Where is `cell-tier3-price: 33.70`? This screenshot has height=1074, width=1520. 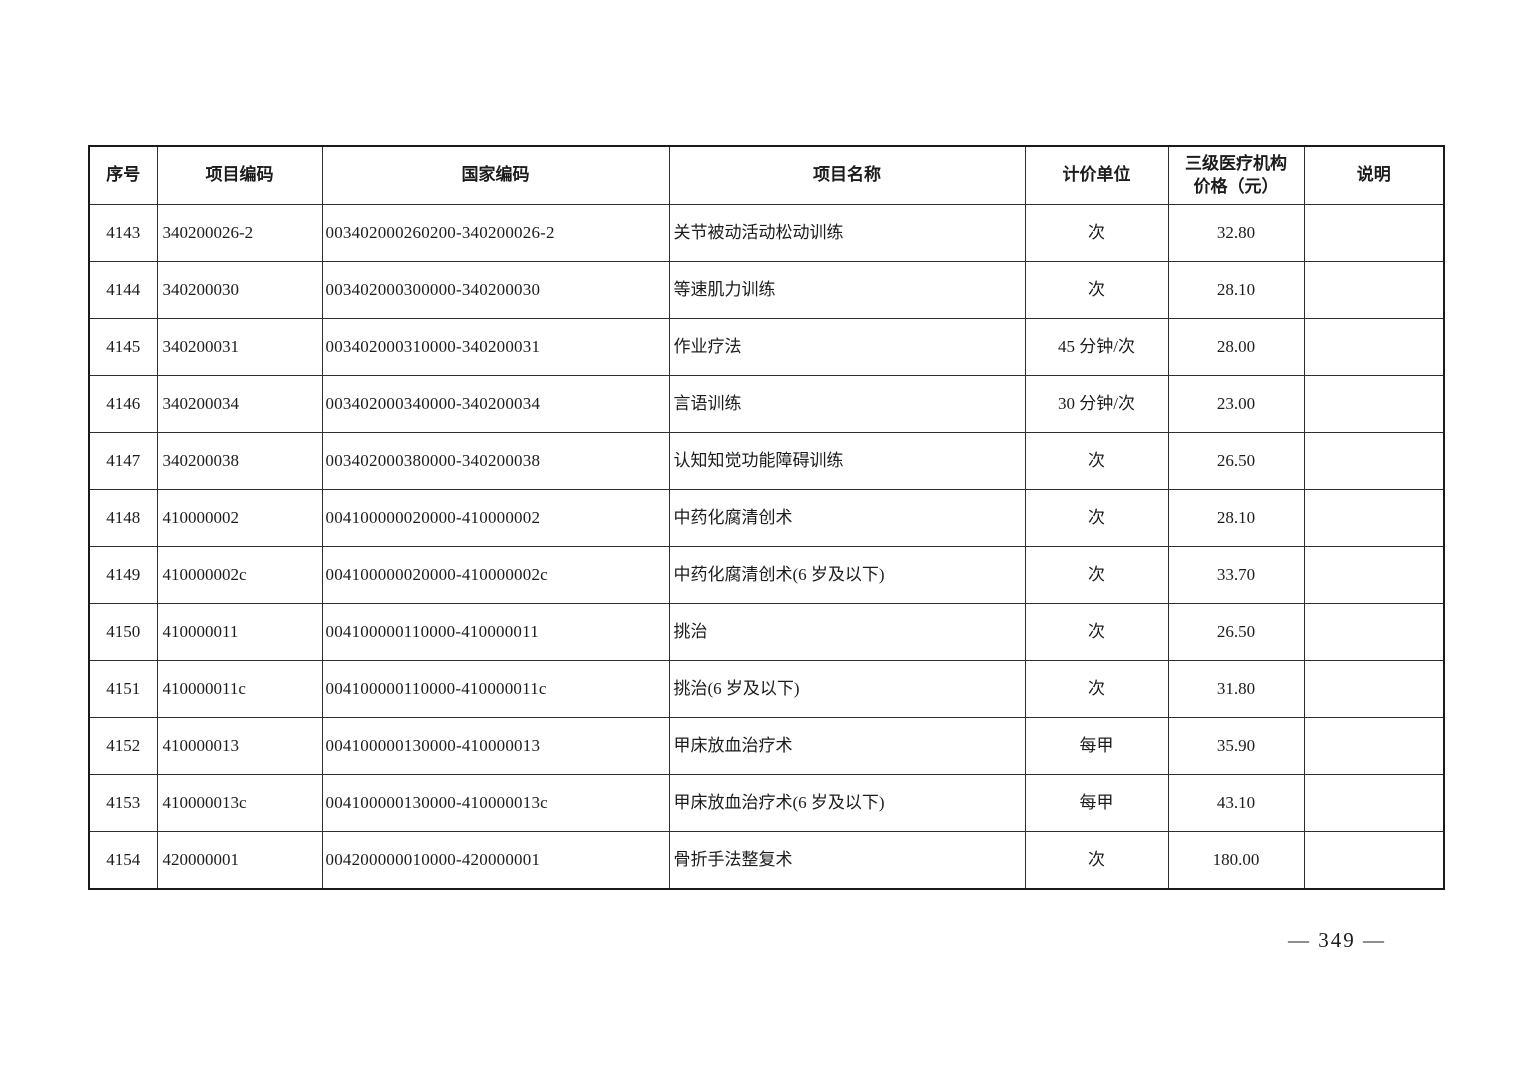
cell-tier3-price: 33.70 is located at coordinates (1236, 575).